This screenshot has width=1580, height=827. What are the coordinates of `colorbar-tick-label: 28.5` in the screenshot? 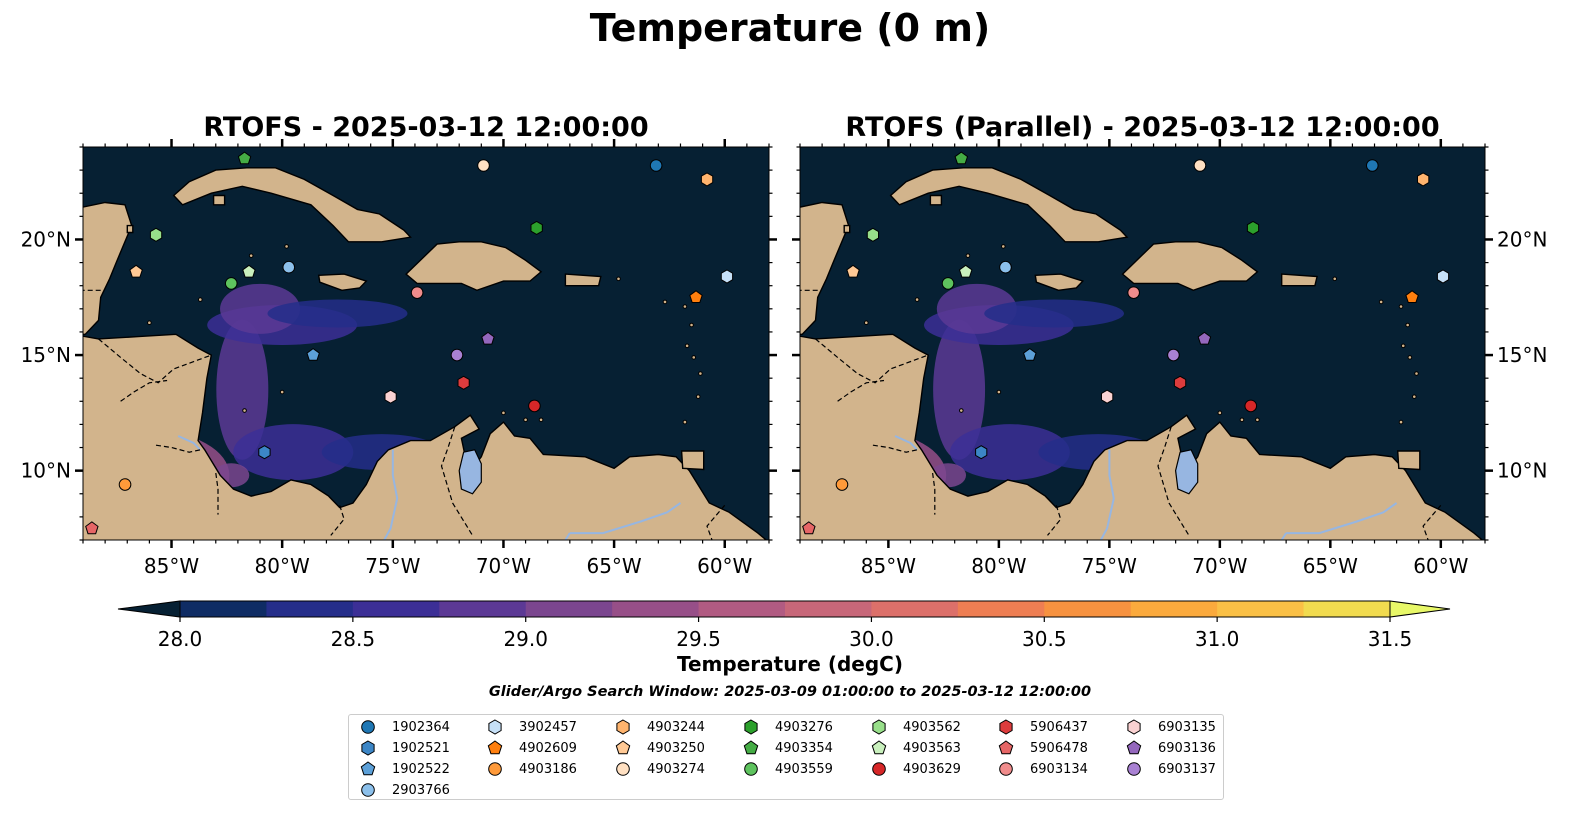 It's located at (353, 639).